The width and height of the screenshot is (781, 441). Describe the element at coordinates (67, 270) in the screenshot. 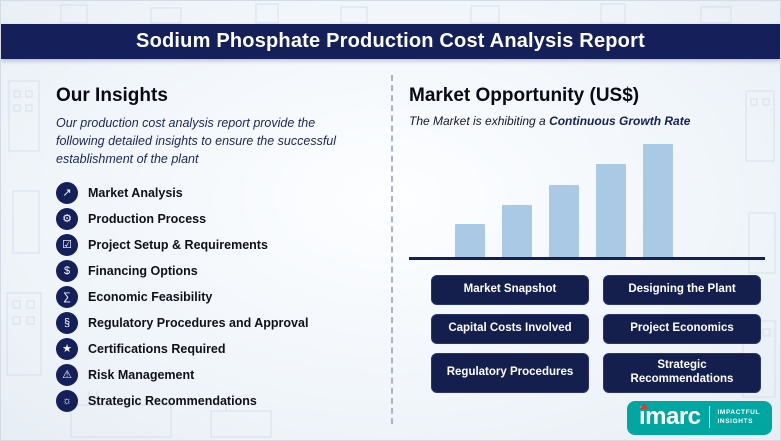

I see `financing-options-icon: $` at that location.